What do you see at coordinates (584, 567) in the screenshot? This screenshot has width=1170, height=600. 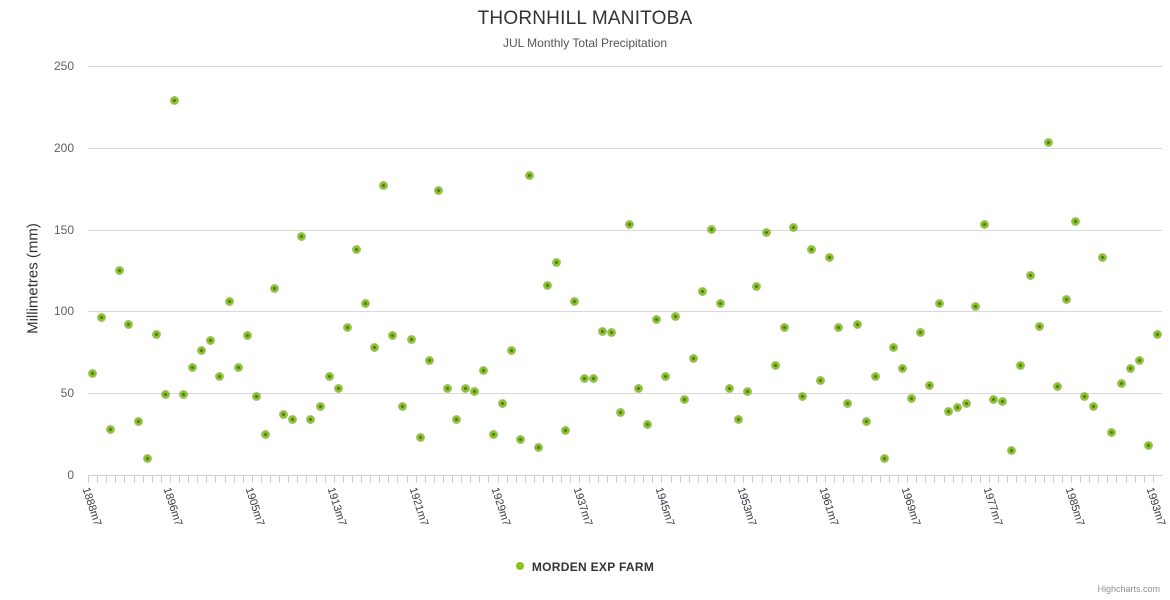 I see `legend-item-morden-exp-farm: MORDEN EXP FARM` at bounding box center [584, 567].